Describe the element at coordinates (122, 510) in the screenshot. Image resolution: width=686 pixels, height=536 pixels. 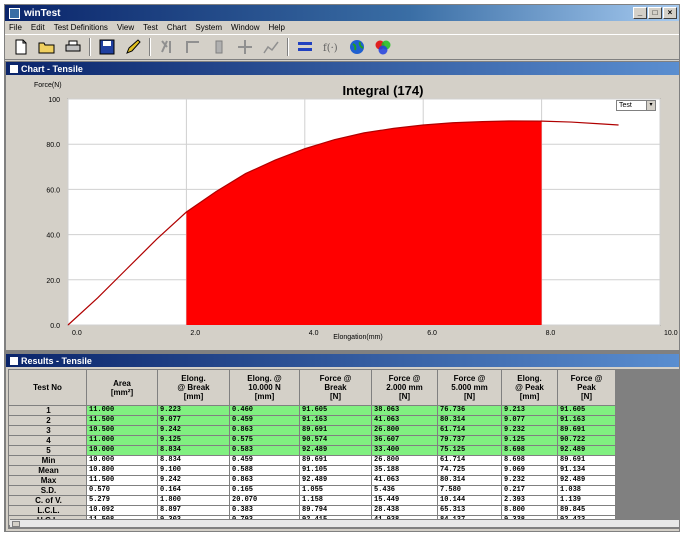
I see `table-cell: 10.092` at that location.